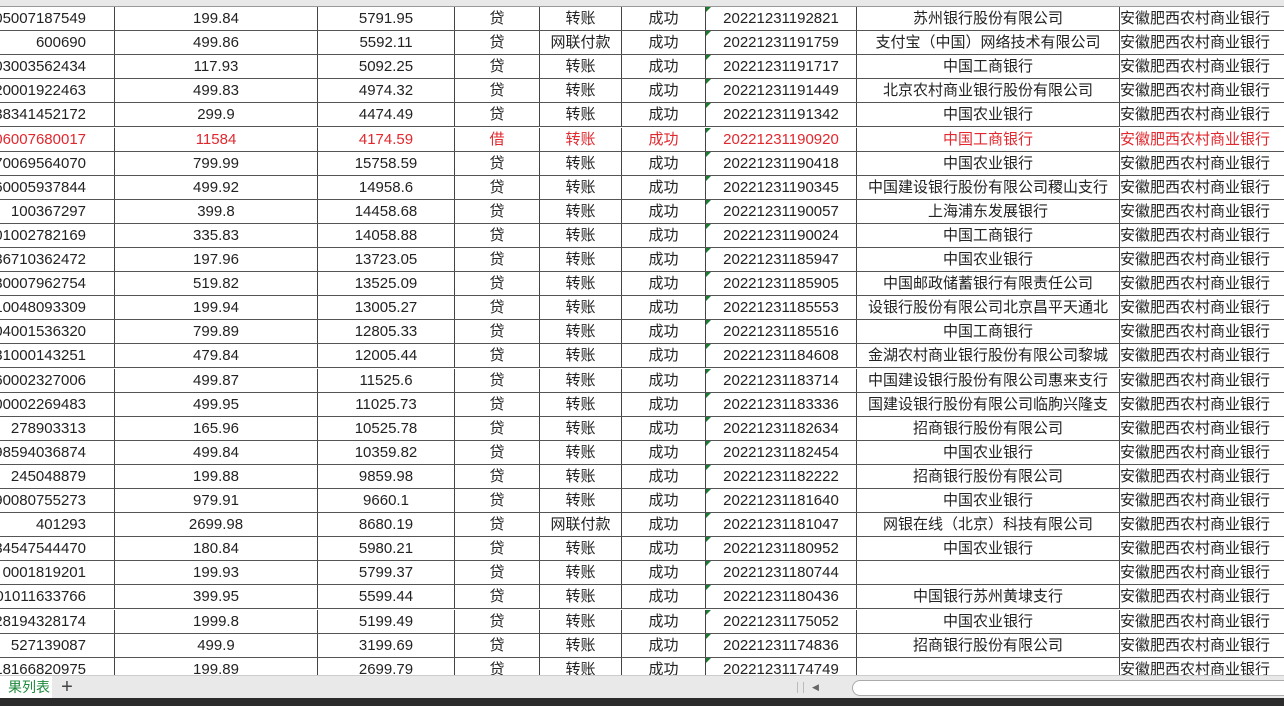  Describe the element at coordinates (216, 163) in the screenshot. I see `amount-cell: 799.99` at that location.